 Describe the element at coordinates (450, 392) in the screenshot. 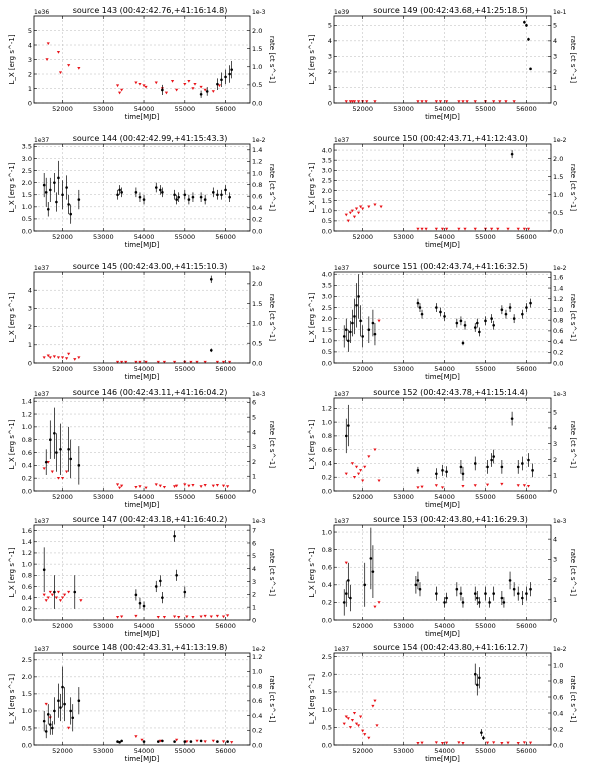

I see `panel-title: source 152 (00:42:43.78,+41:15:14.4)` at that location.